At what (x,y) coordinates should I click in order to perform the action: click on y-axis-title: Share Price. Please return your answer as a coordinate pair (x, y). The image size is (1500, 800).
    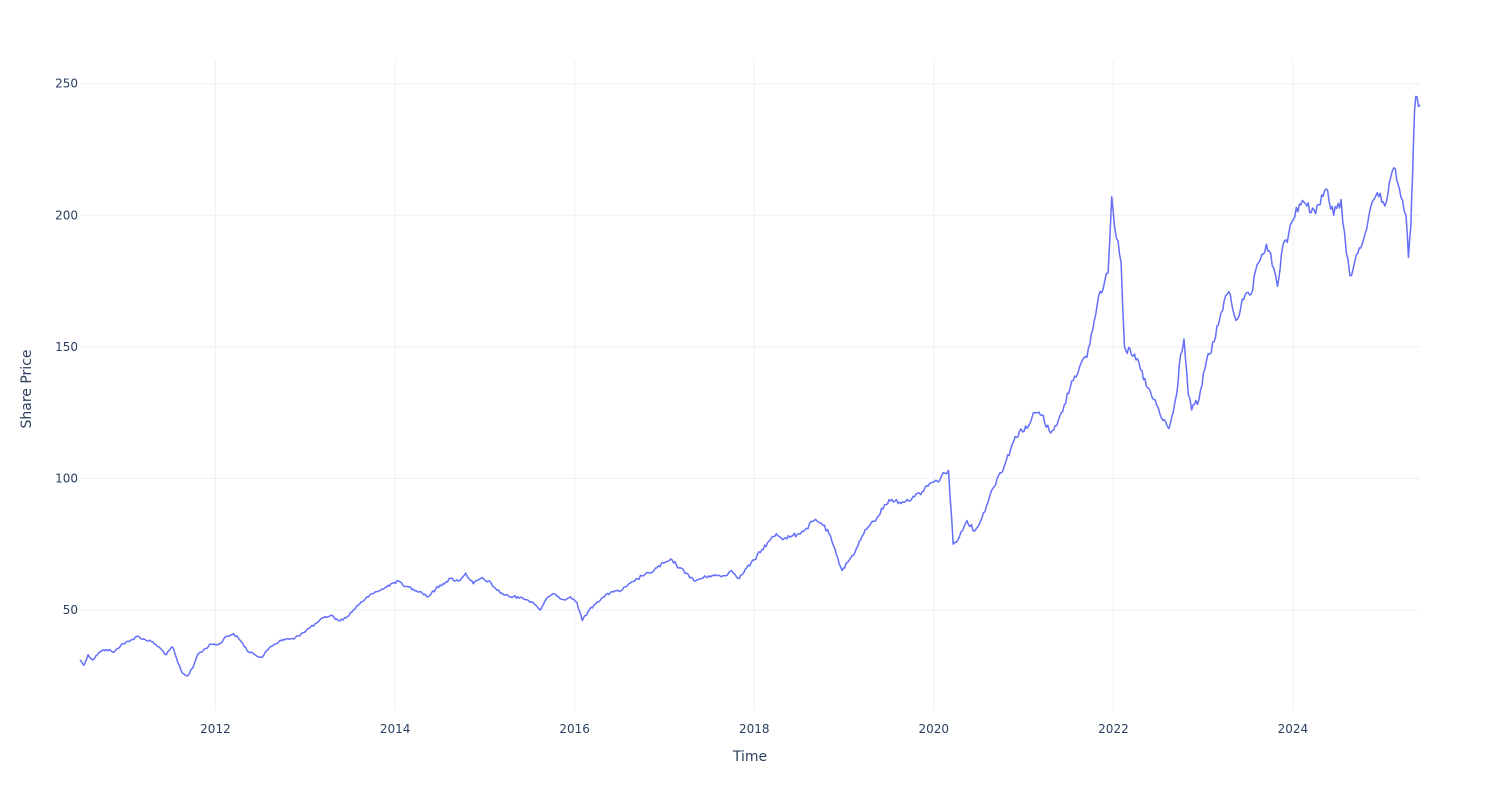
    Looking at the image, I should click on (27, 388).